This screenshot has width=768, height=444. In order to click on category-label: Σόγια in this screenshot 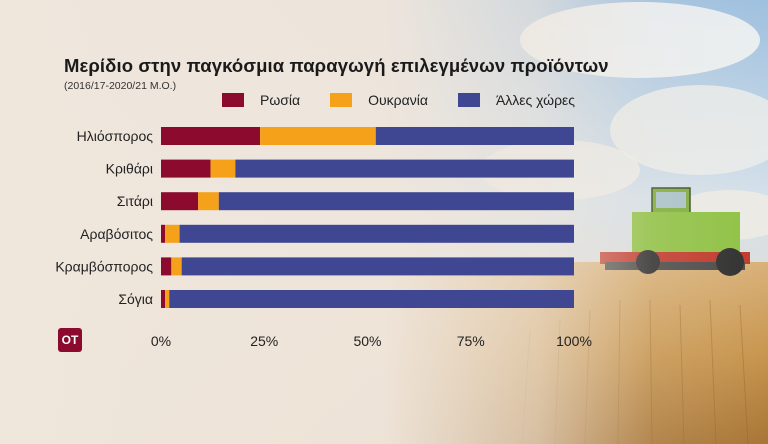, I will do `click(135, 299)`.